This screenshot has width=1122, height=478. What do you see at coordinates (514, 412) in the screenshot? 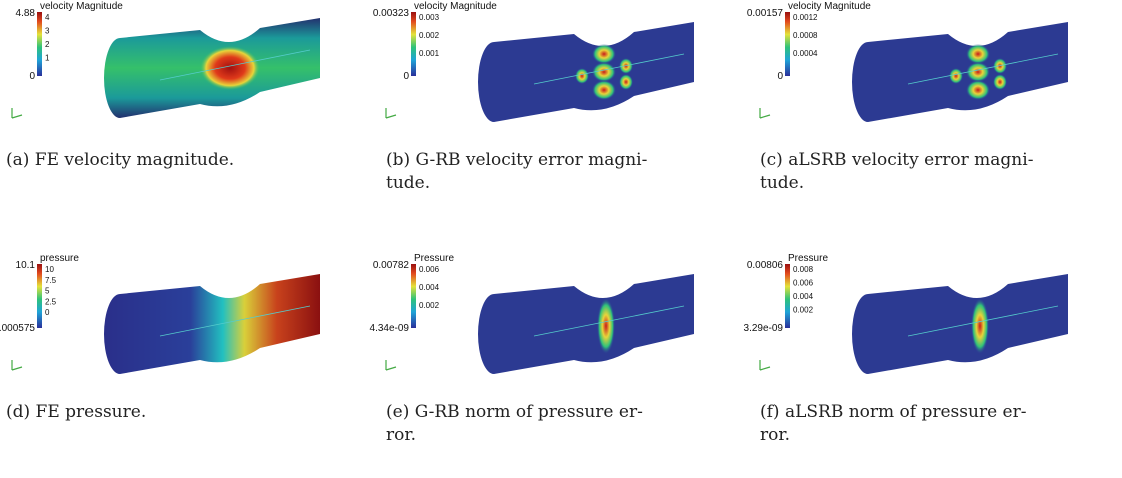
I see `caption: (e) G-RB norm of pressure er-` at bounding box center [514, 412].